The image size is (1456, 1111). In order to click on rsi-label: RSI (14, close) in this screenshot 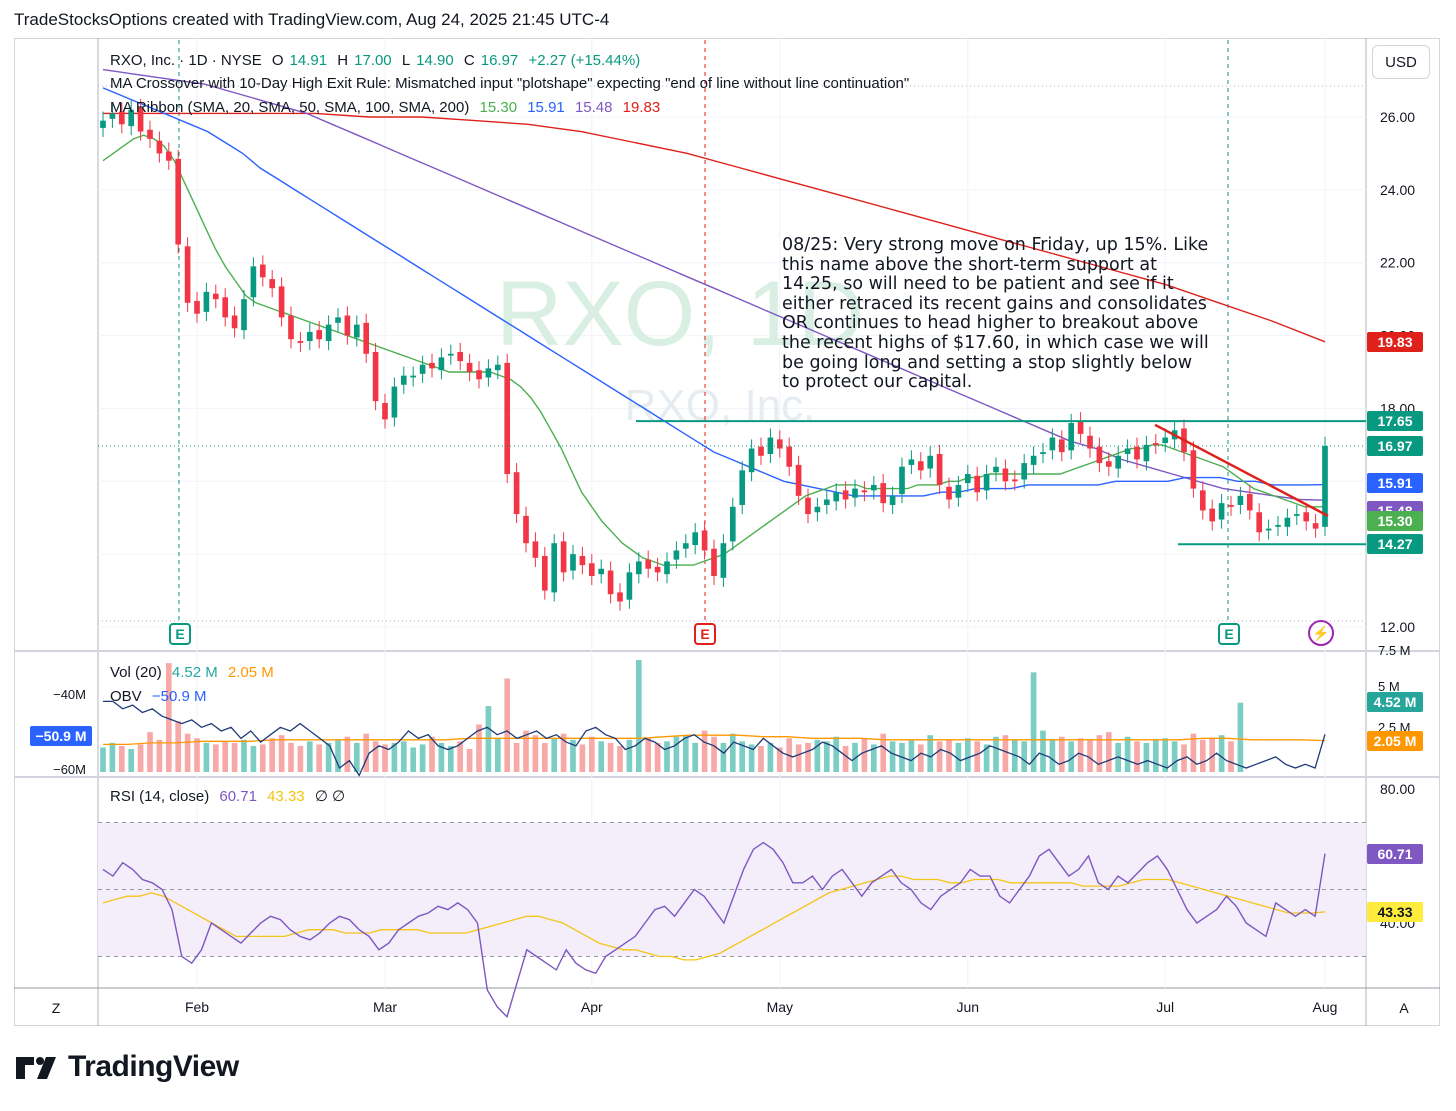, I will do `click(160, 796)`.